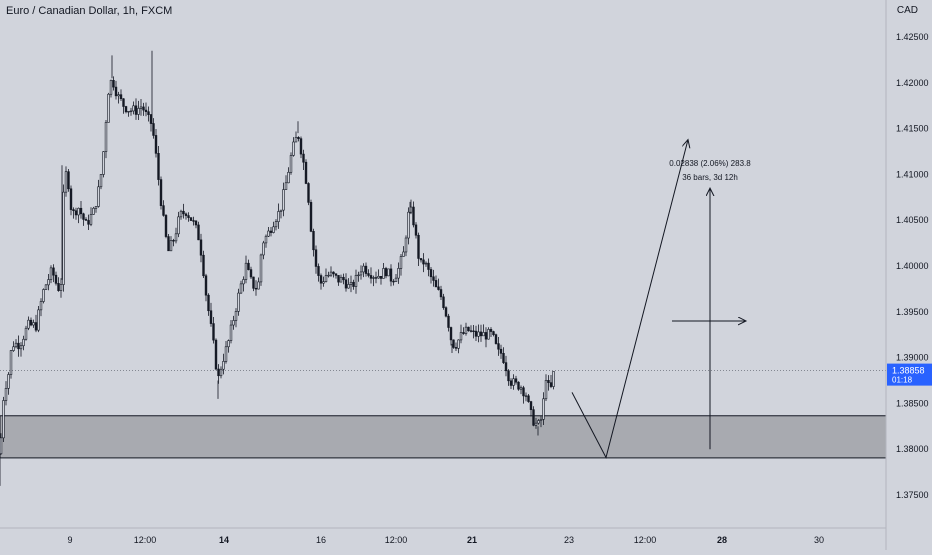 This screenshot has width=932, height=555. Describe the element at coordinates (912, 495) in the screenshot. I see `price-tick-label: 1.37500` at that location.